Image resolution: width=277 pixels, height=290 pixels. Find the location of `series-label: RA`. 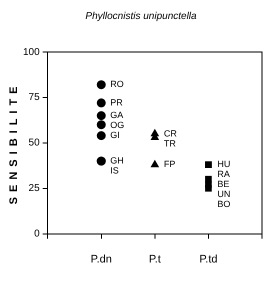

series-label: RA is located at coordinates (223, 174).